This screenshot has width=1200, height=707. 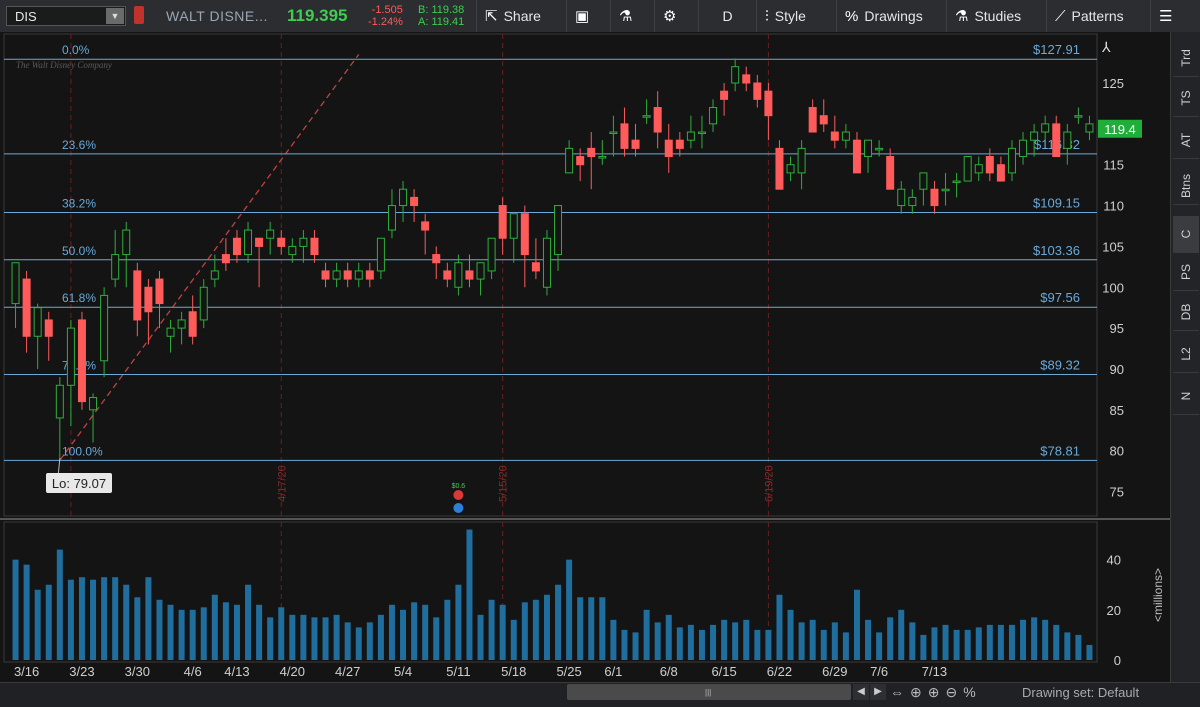 What do you see at coordinates (727, 16) in the screenshot?
I see `aggregation-button: D` at bounding box center [727, 16].